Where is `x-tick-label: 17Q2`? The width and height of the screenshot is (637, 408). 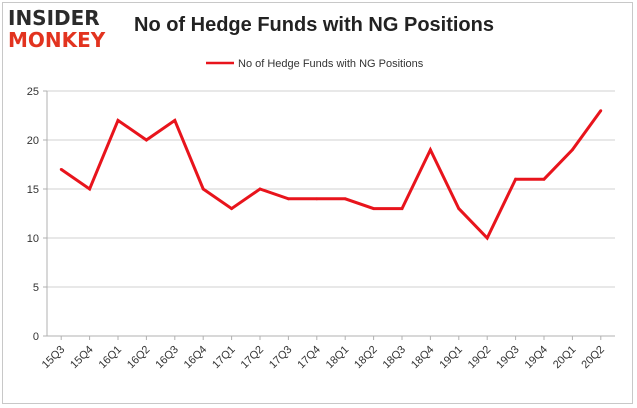
x-tick-label: 17Q2 is located at coordinates (253, 358).